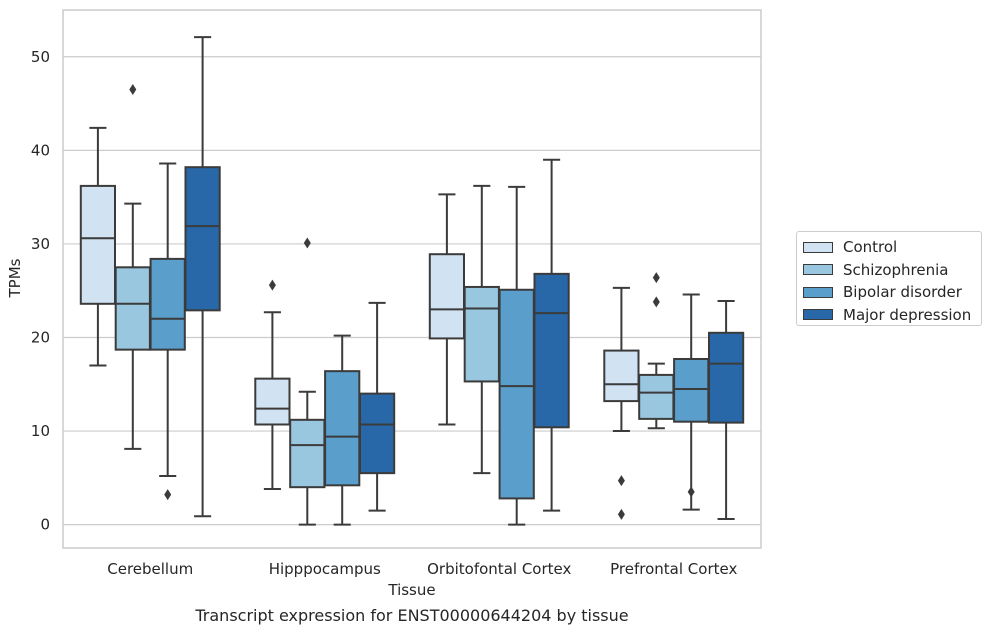 This screenshot has width=993, height=634. What do you see at coordinates (902, 292) in the screenshot?
I see `legend-label: Bipolar disorder` at bounding box center [902, 292].